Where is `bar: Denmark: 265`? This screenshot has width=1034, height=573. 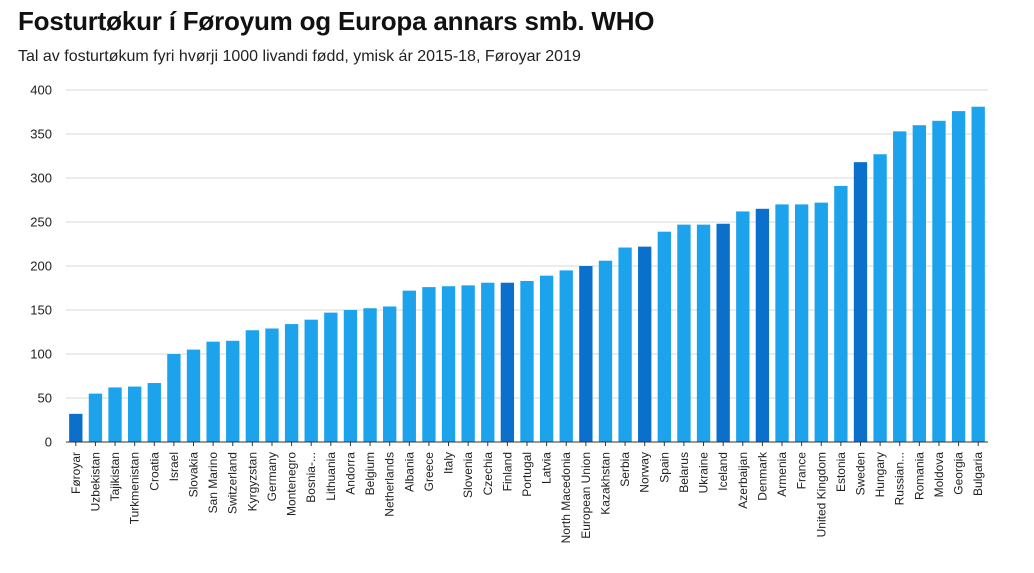
bar: Denmark: 265 is located at coordinates (762, 325).